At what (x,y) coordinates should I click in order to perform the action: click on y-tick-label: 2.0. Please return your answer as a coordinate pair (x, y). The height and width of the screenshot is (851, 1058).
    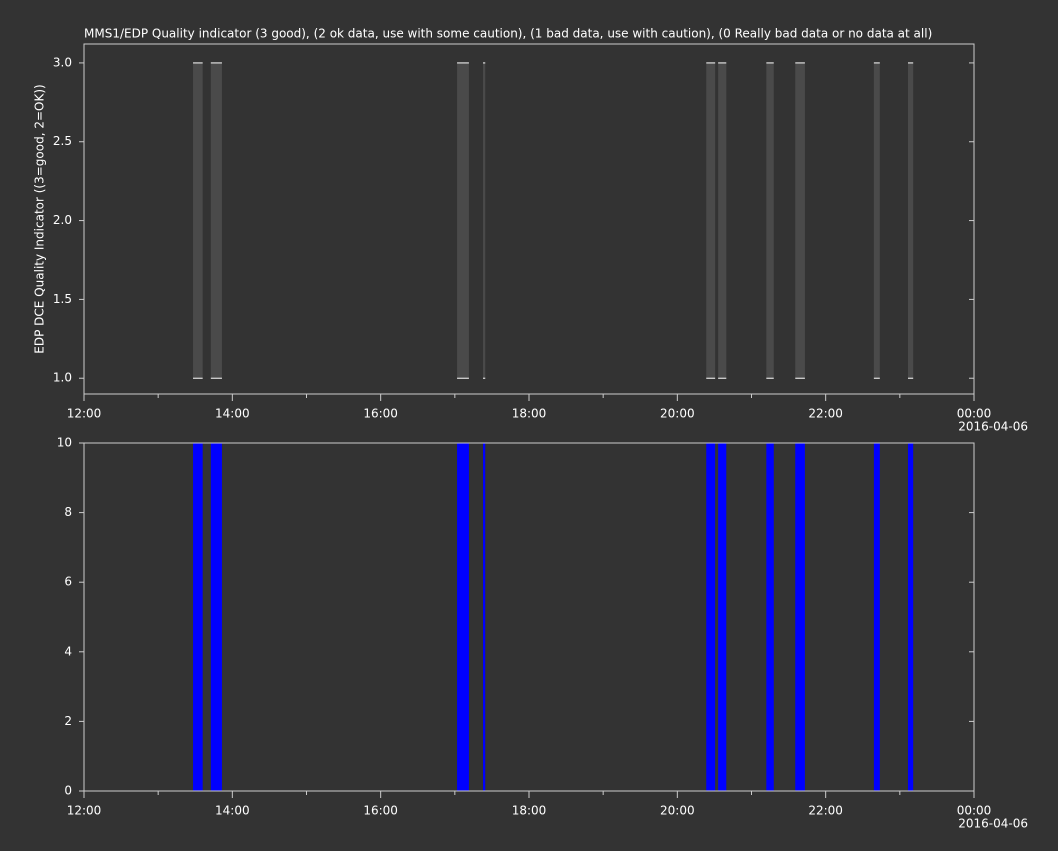
    Looking at the image, I should click on (62, 220).